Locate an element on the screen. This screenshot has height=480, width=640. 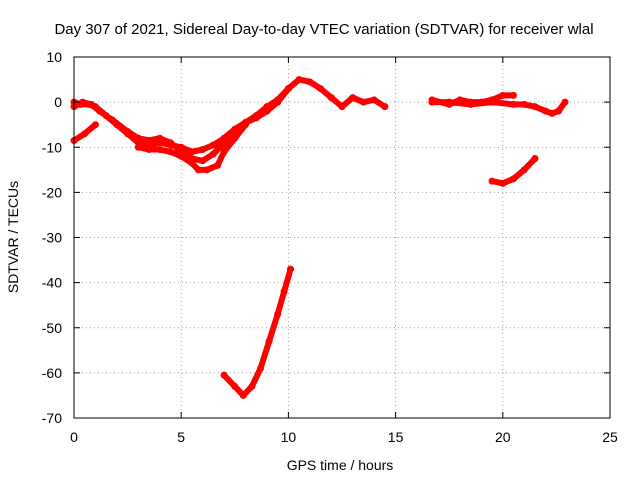
x-tick-label: 10 is located at coordinates (289, 437).